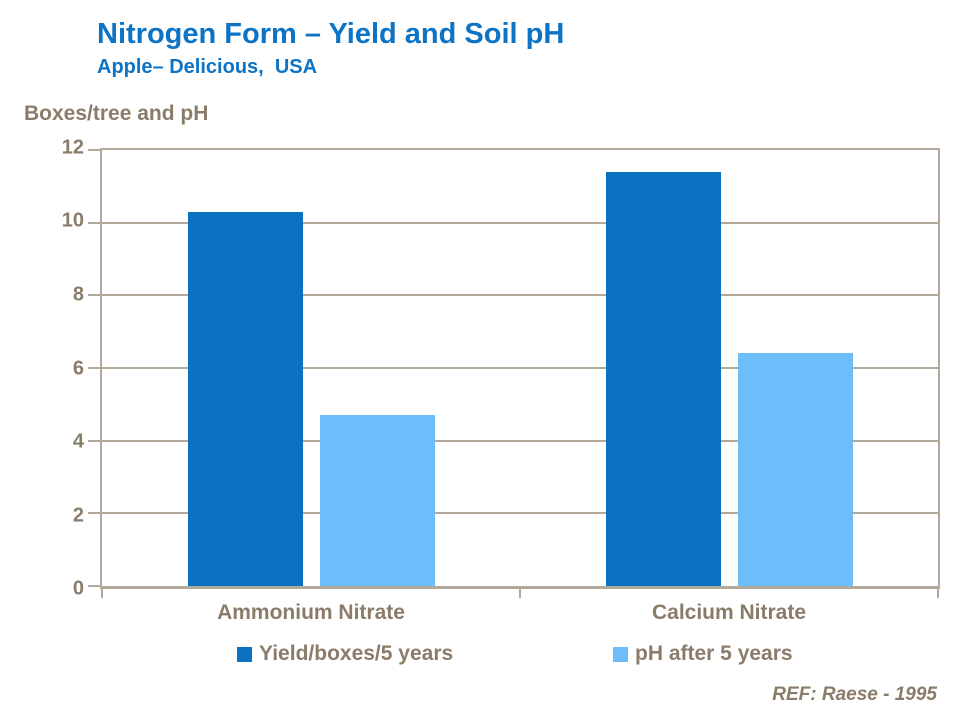 The width and height of the screenshot is (960, 720). Describe the element at coordinates (311, 612) in the screenshot. I see `category-label-ammonium-nitrate: Ammonium Nitrate` at that location.